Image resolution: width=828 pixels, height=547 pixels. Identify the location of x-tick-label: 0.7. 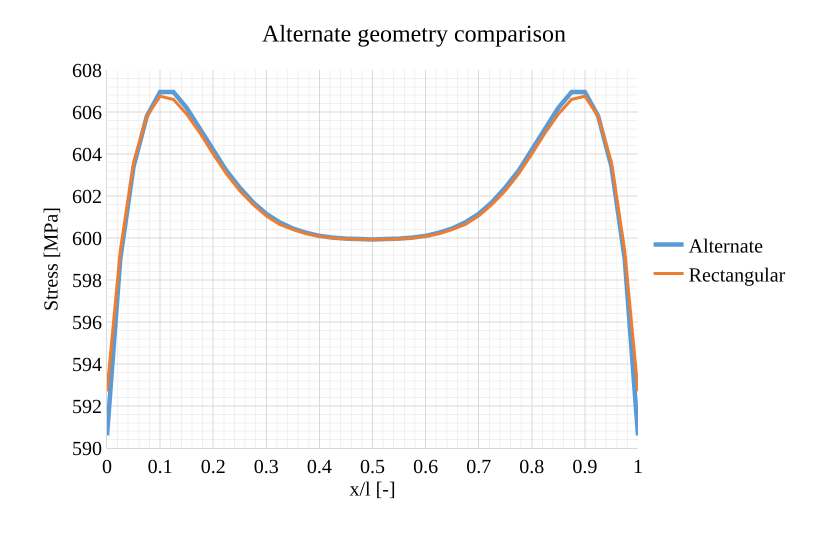
(479, 467).